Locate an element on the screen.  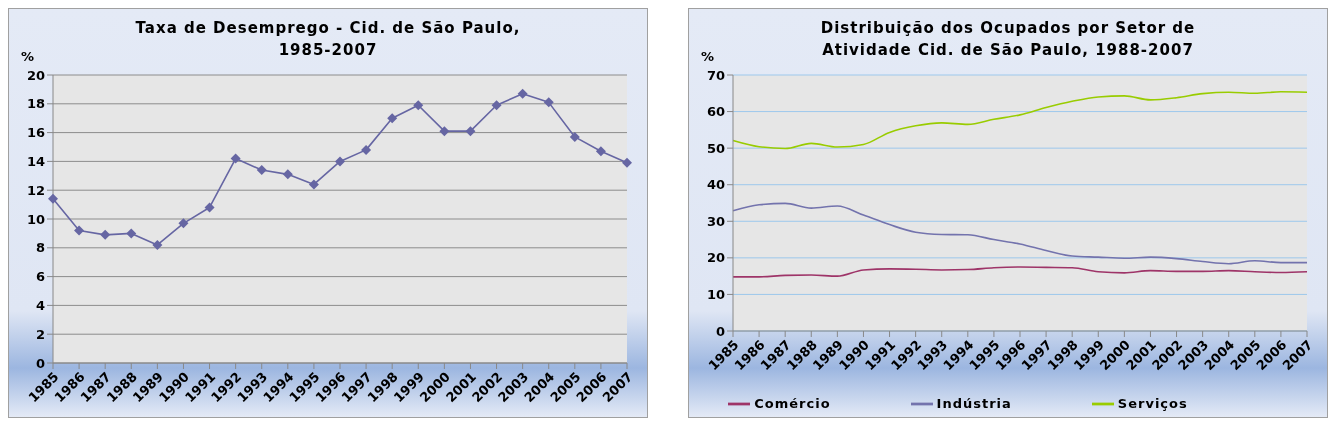
y-tick-label: 6 is located at coordinates (40, 277).